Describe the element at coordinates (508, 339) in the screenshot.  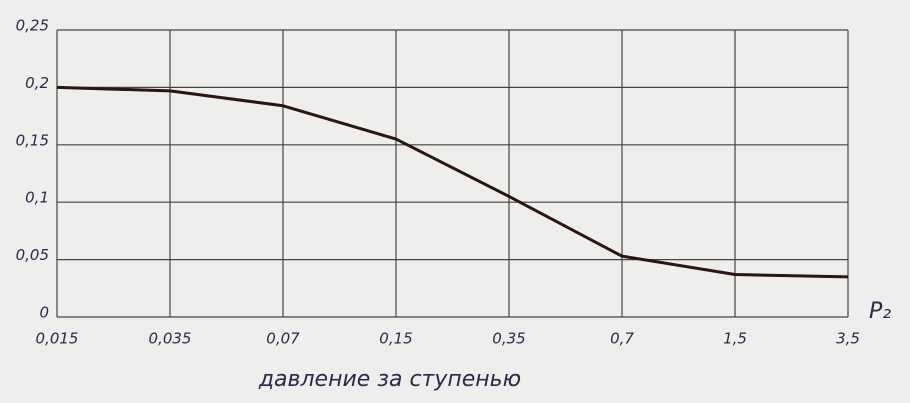
I see `x-tick-label: 0,35` at that location.